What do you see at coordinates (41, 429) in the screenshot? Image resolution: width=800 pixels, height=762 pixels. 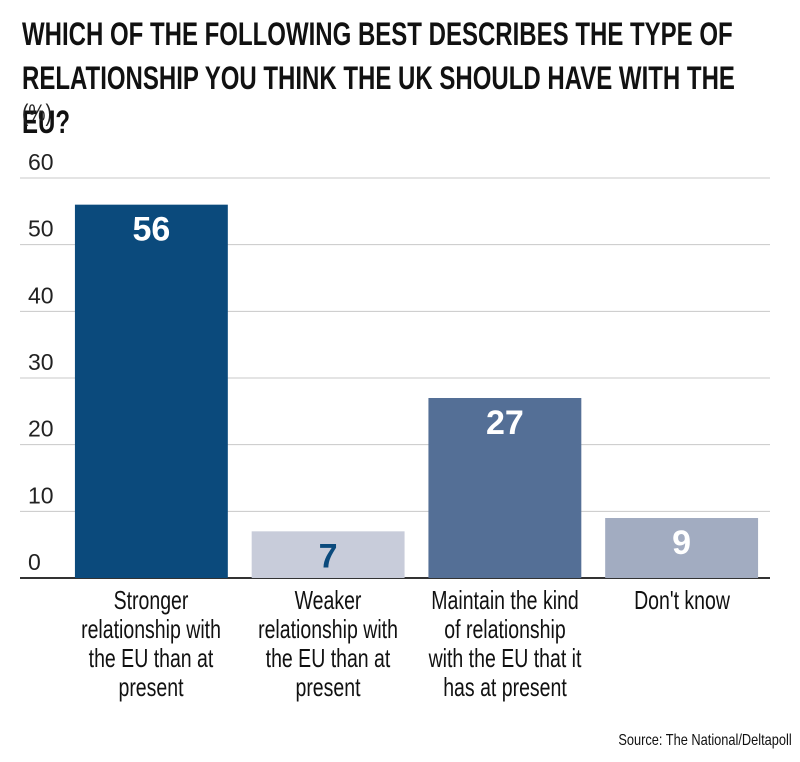 I see `y-tick-label: 20` at bounding box center [41, 429].